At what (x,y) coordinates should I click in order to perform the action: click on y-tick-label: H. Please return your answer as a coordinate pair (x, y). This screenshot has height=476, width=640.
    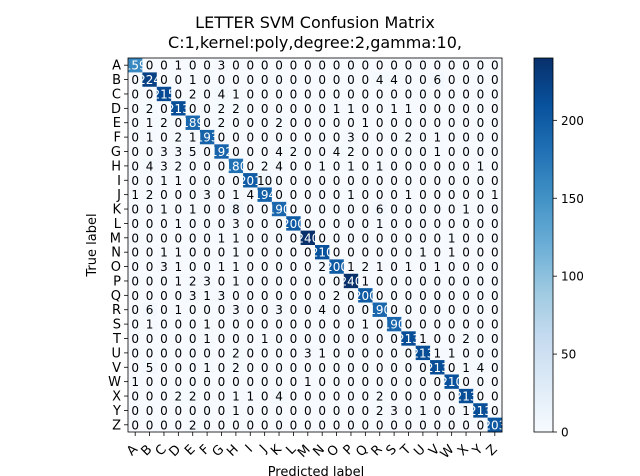
    Looking at the image, I should click on (116, 166).